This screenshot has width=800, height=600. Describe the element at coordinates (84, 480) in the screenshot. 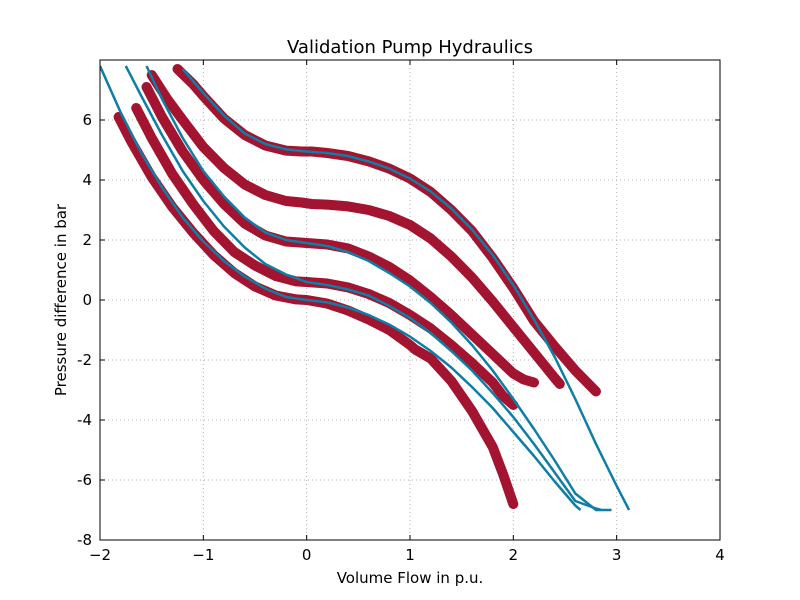

I see `y-tick-label: -6` at that location.